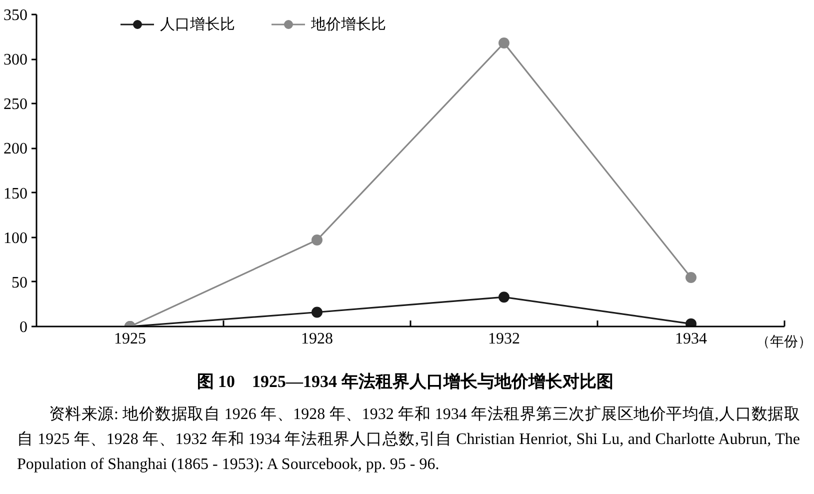 The width and height of the screenshot is (814, 494). What do you see at coordinates (405, 382) in the screenshot?
I see `text: 图 10 1925—1934 年法租界人口增长与地价增长对比图` at bounding box center [405, 382].